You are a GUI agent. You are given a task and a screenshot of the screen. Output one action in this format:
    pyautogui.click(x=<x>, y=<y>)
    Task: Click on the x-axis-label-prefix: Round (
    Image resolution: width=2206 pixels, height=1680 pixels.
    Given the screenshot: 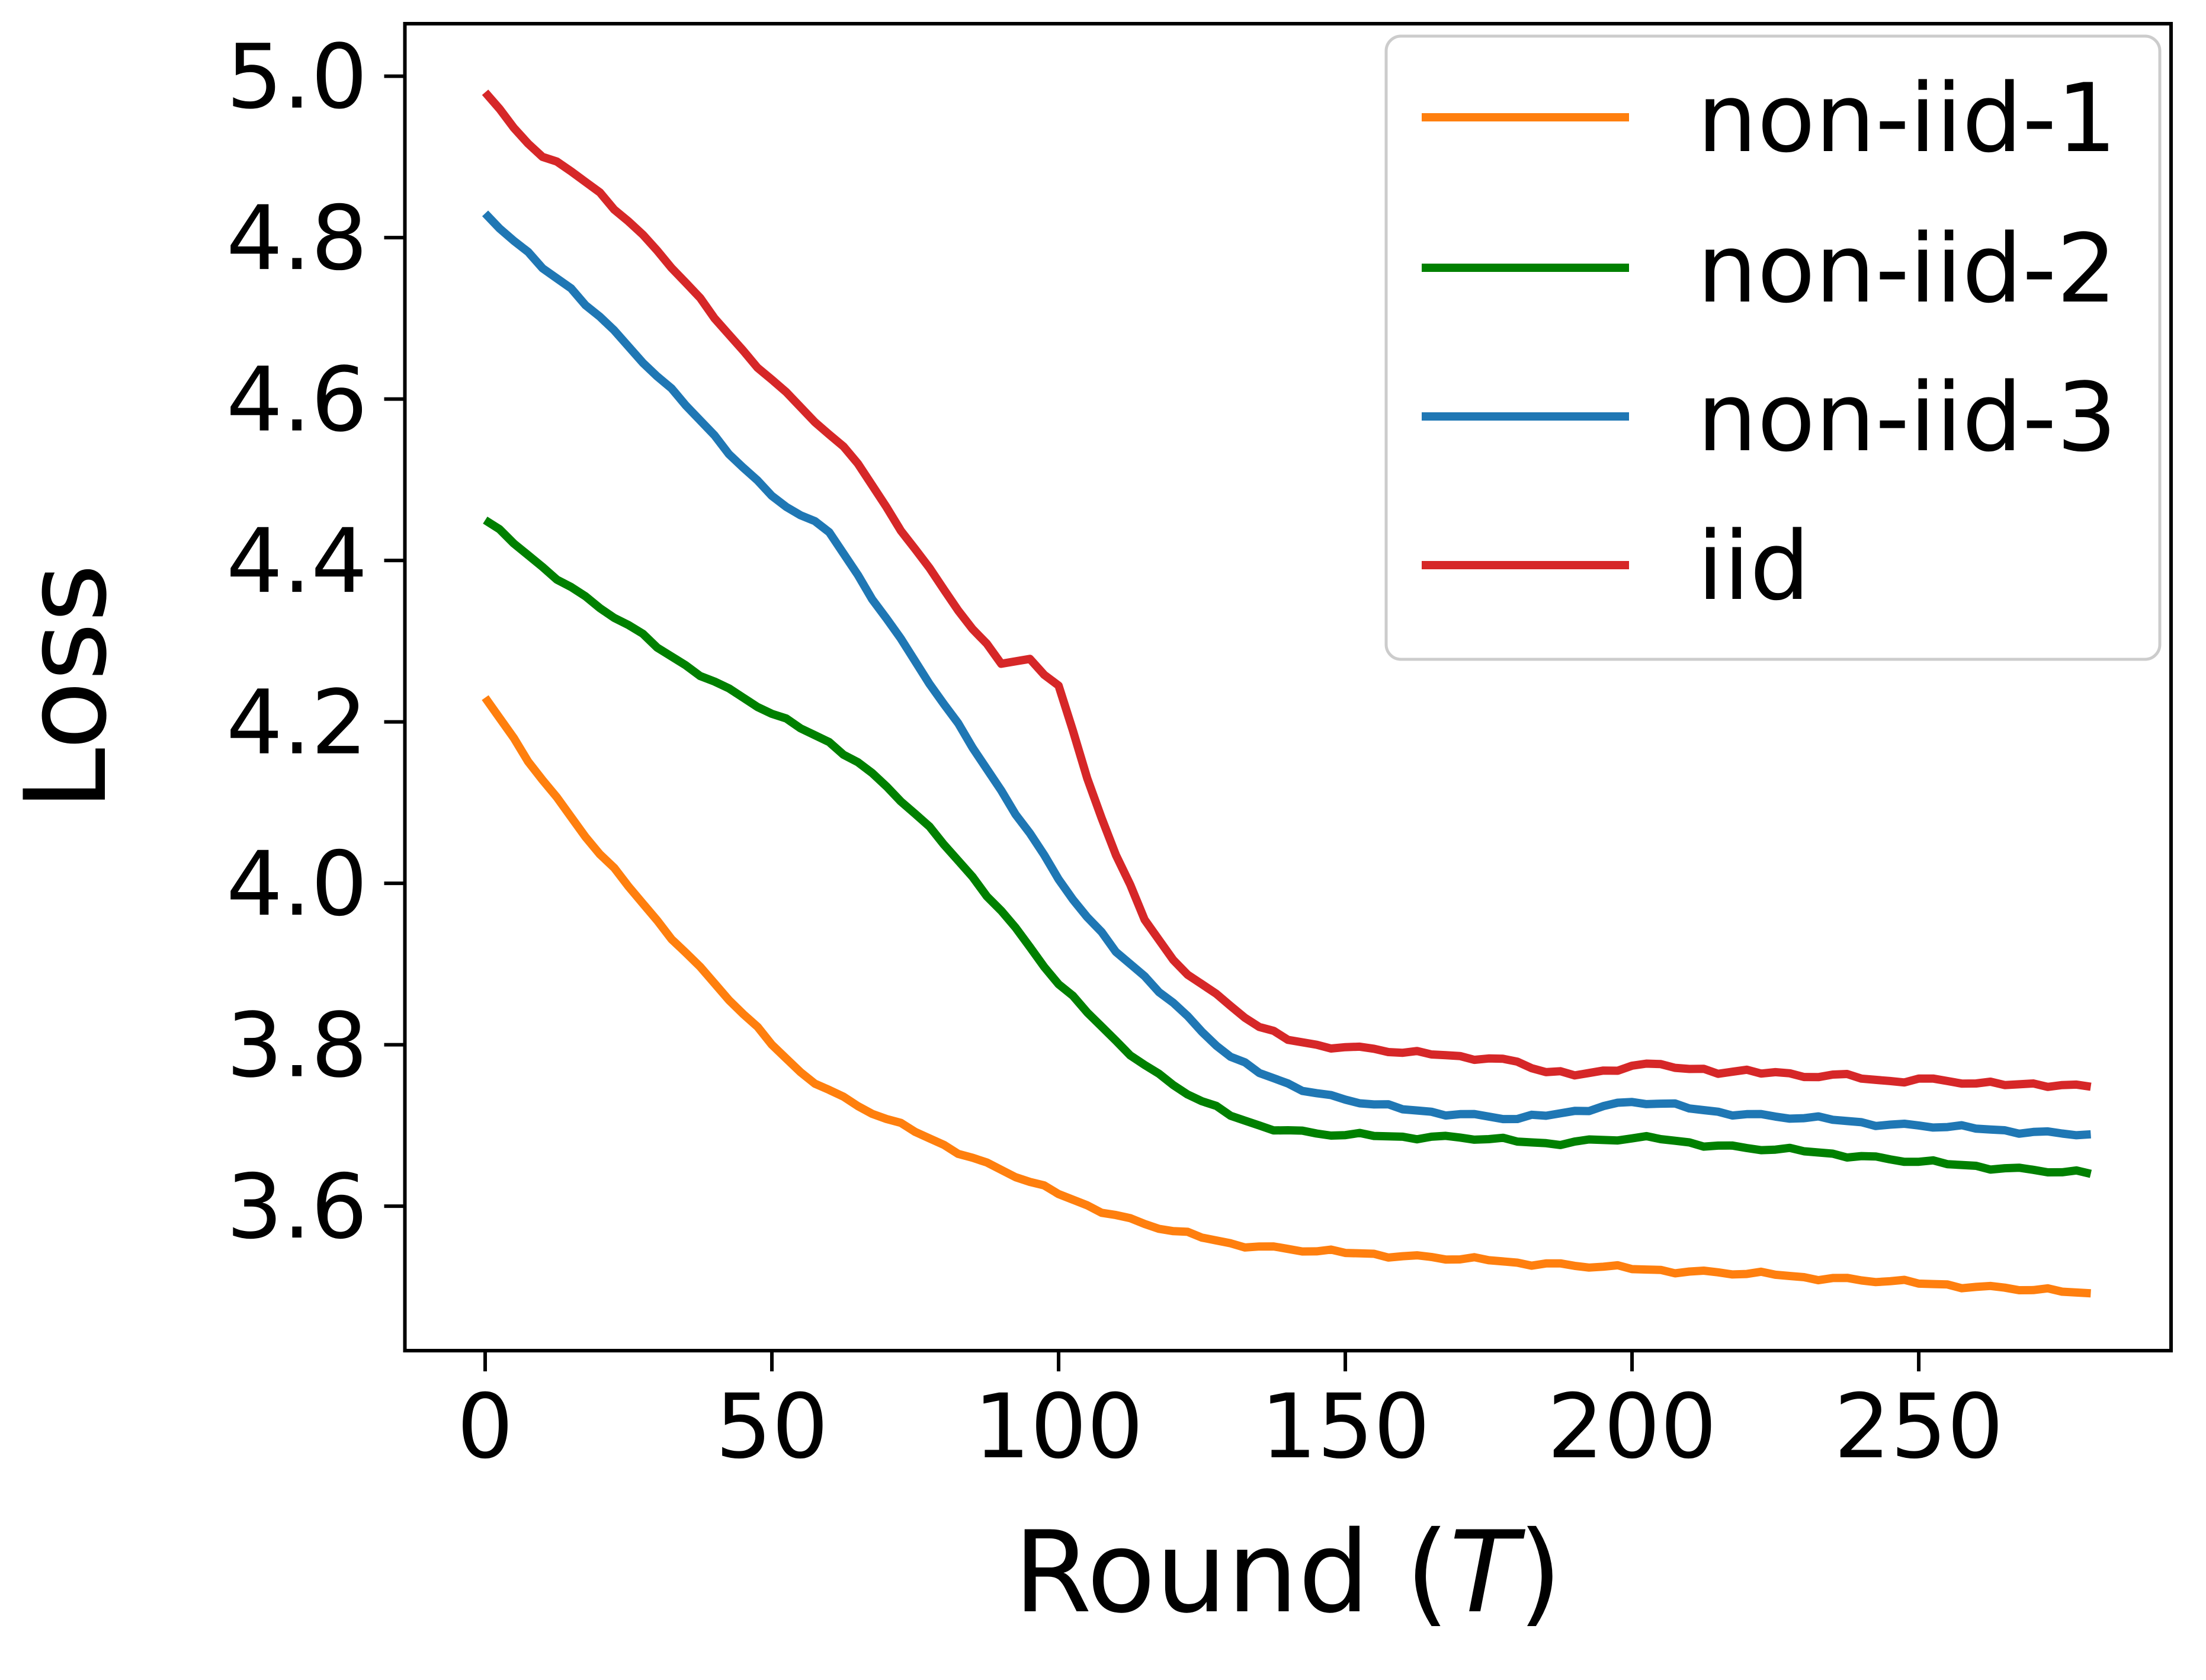 What is the action you would take?
    pyautogui.click(x=1232, y=1572)
    